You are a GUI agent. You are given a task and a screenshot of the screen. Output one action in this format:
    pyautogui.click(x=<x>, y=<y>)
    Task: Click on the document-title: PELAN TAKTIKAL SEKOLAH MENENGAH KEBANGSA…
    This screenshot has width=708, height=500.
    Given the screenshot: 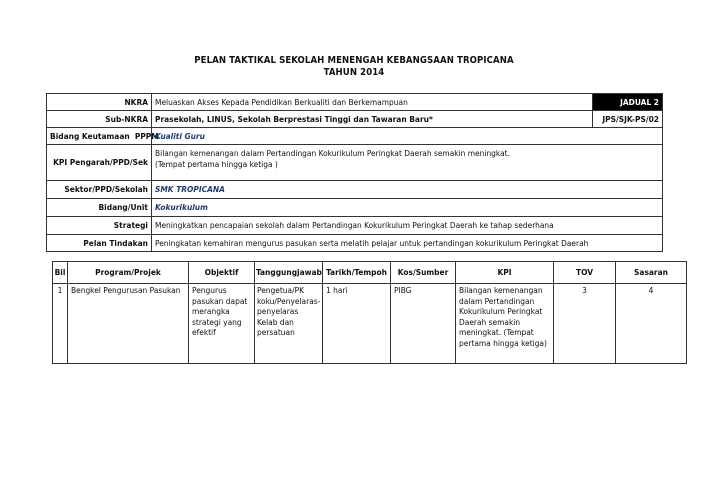 What is the action you would take?
    pyautogui.click(x=354, y=60)
    